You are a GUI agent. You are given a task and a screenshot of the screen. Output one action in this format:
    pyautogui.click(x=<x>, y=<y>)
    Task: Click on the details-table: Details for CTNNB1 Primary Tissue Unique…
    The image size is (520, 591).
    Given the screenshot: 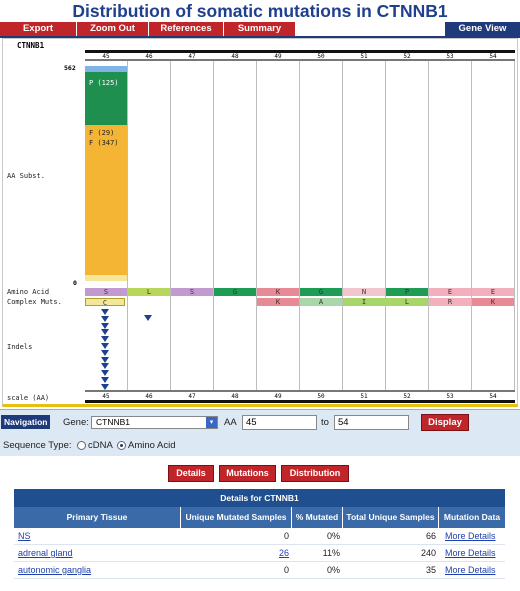 What is the action you would take?
    pyautogui.click(x=259, y=534)
    